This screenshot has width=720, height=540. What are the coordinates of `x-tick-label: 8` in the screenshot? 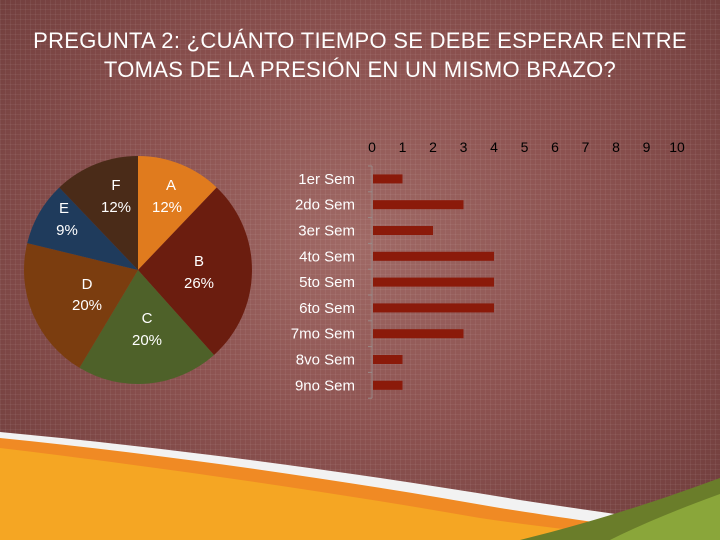 It's located at (616, 147).